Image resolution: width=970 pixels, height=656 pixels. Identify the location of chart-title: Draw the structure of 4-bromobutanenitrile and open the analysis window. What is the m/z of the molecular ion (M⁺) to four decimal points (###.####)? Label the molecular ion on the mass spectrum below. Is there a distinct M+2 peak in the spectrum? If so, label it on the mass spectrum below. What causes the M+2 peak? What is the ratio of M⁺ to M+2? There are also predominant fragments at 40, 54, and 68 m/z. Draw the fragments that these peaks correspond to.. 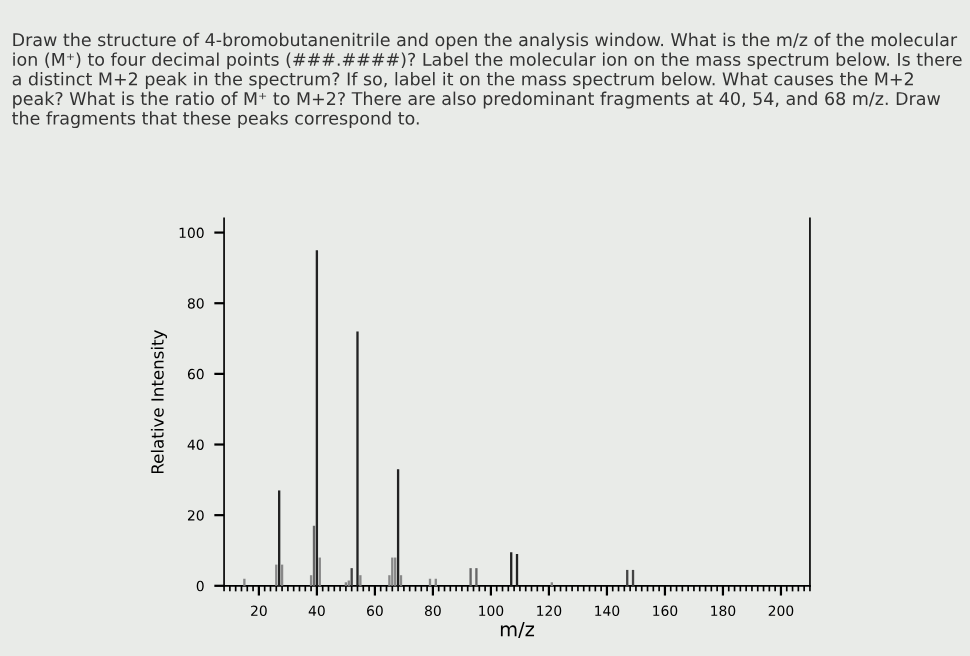
(487, 80).